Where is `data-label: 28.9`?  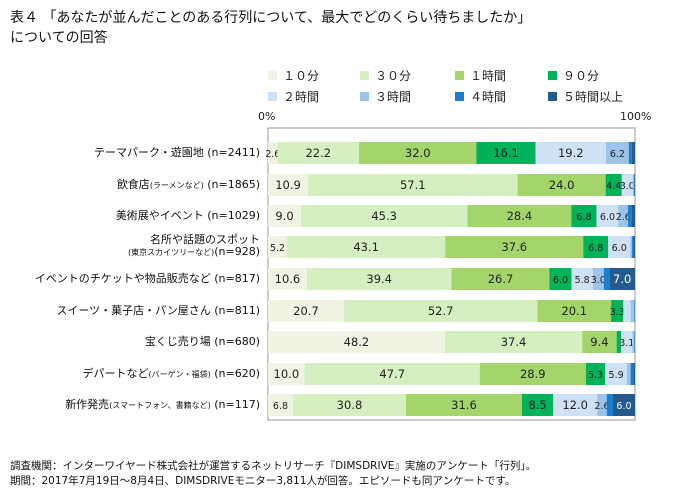 data-label: 28.9 is located at coordinates (533, 374).